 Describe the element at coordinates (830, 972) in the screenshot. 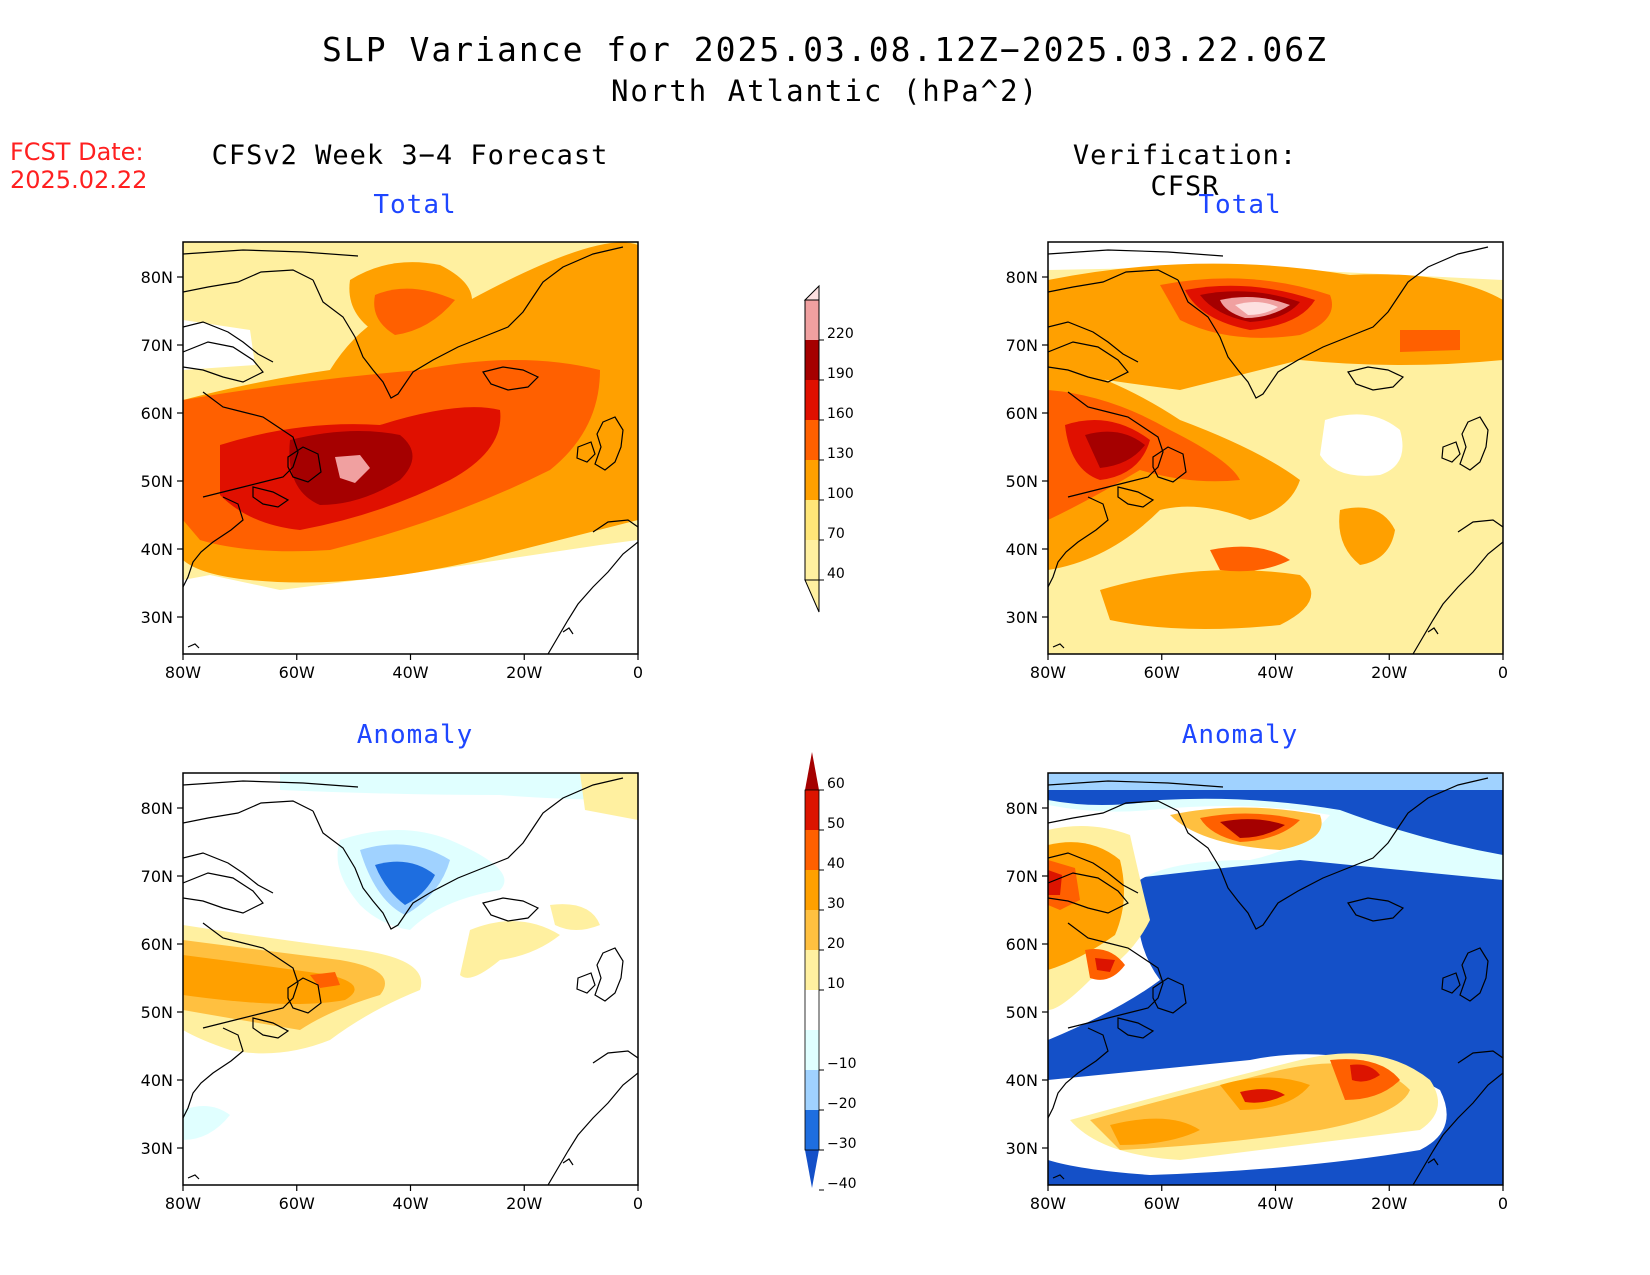

I see `anomaly-colorbar: 60 50 40 30 20 10 −10 −20 −30 −40` at that location.